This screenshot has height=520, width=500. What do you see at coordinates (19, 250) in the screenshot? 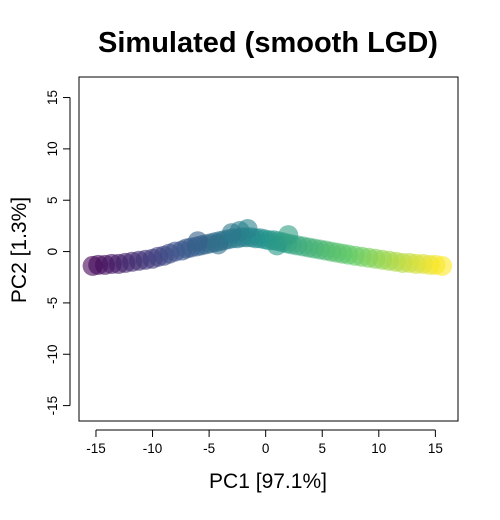
I see `y-axis-label: PC2 [1.3%]` at bounding box center [19, 250].